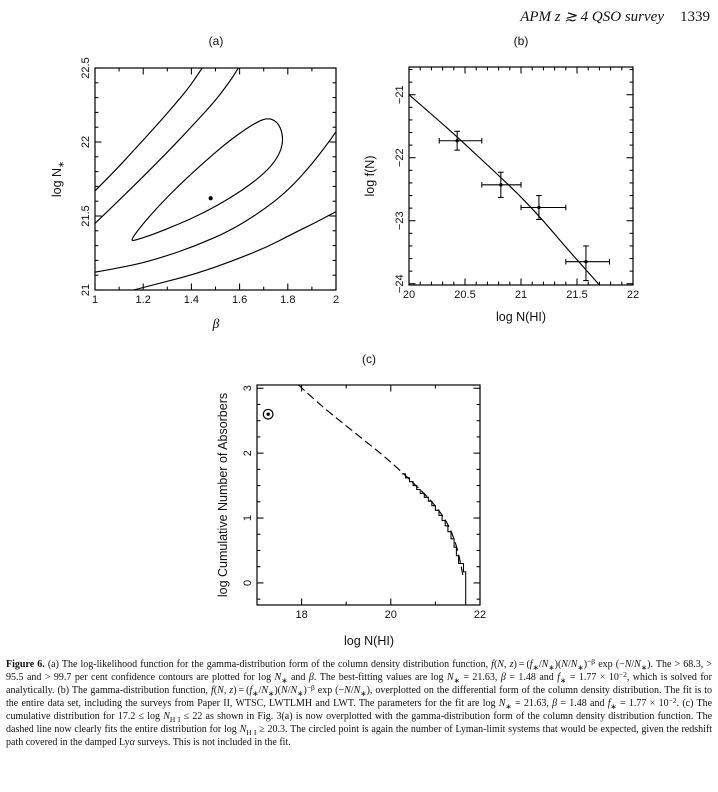  I want to click on gamma-model-dashed-curve, so click(380, 480).